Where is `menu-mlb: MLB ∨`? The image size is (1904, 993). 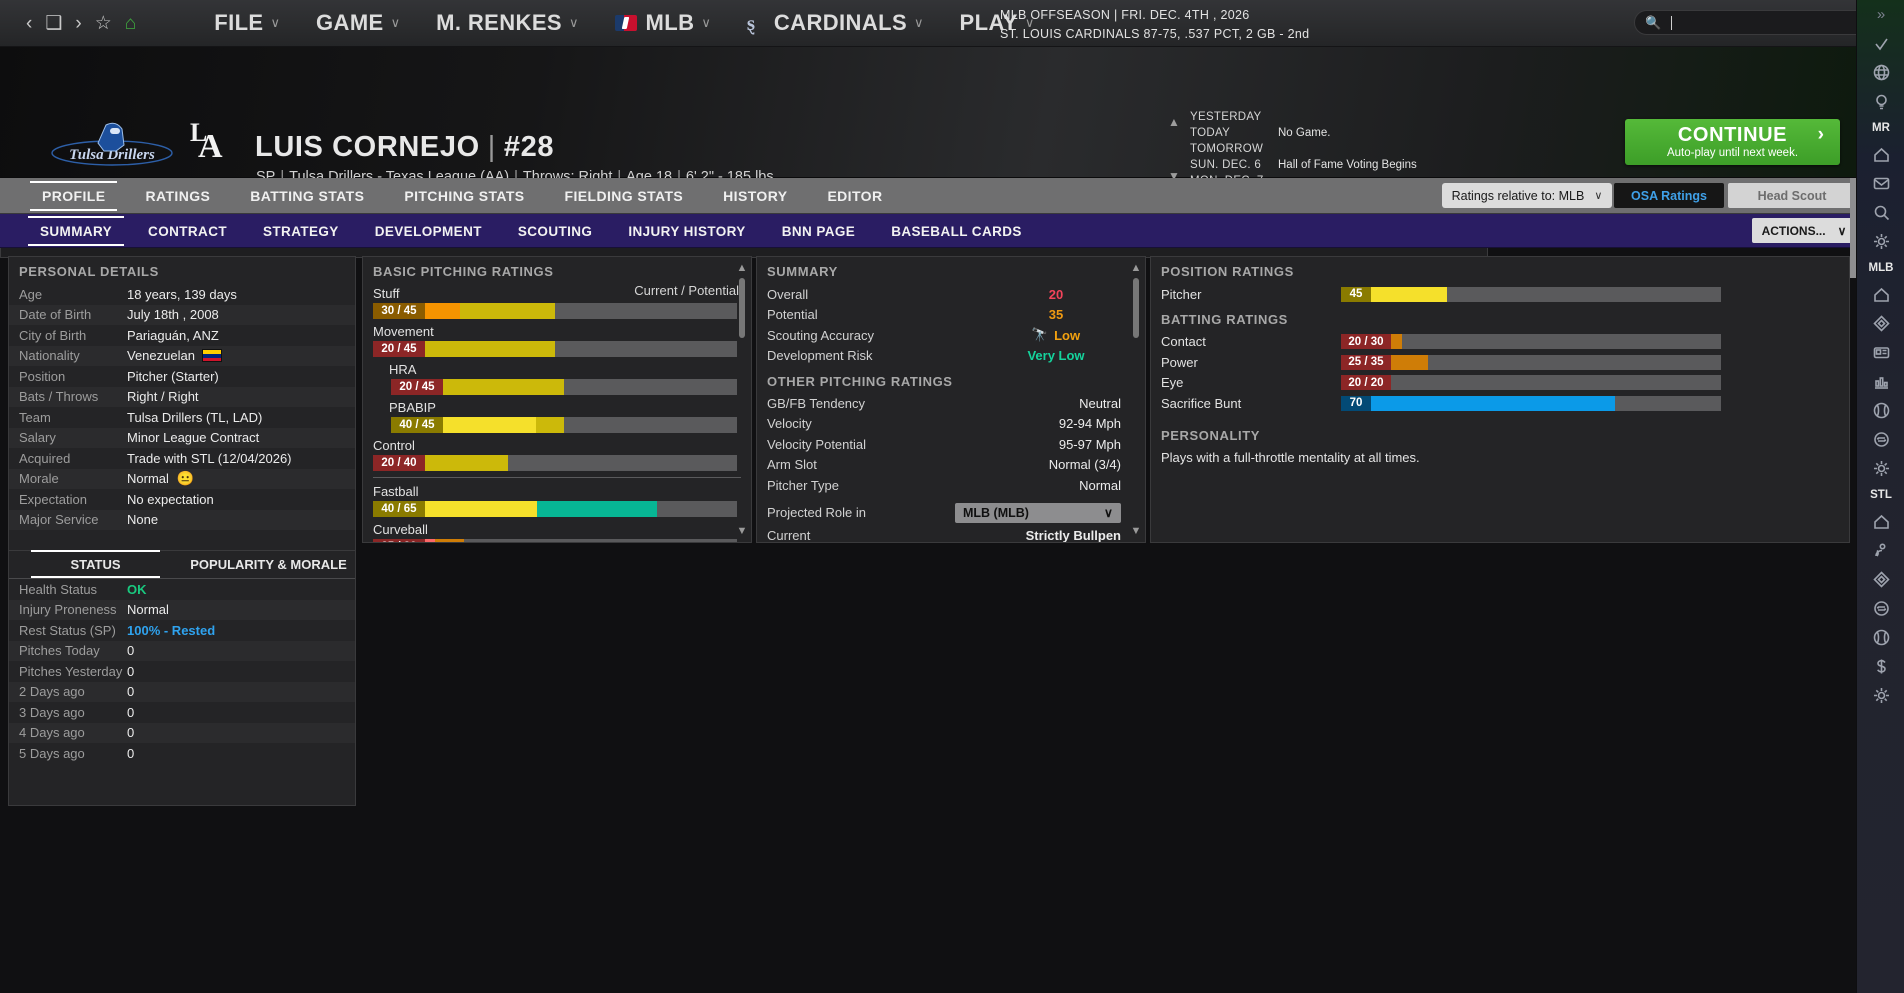
menu-mlb: MLB ∨ is located at coordinates (663, 23).